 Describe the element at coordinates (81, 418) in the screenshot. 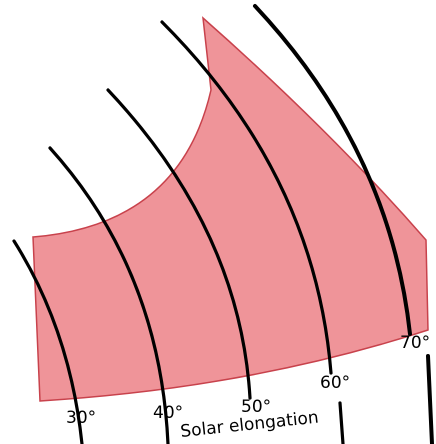

I see `arc-label-30: 30°` at that location.